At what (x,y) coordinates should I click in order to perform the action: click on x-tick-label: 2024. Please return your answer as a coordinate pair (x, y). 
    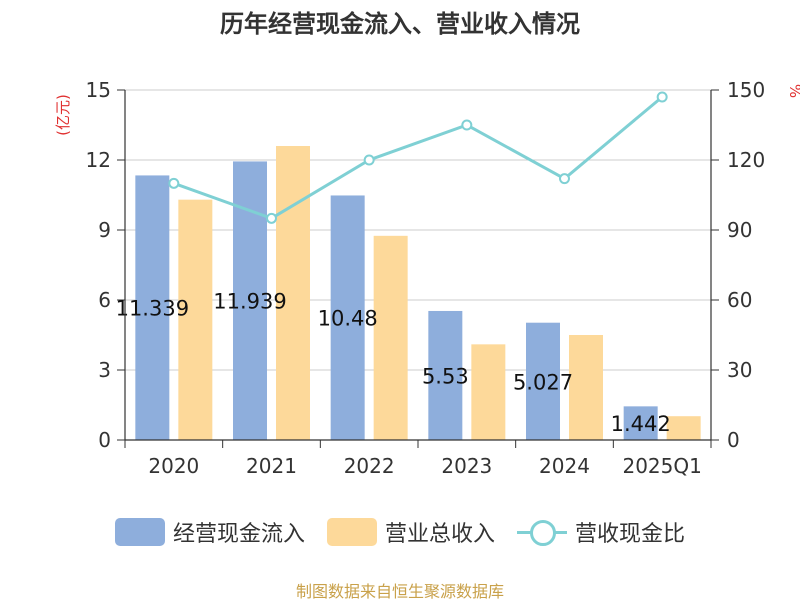
    Looking at the image, I should click on (564, 466).